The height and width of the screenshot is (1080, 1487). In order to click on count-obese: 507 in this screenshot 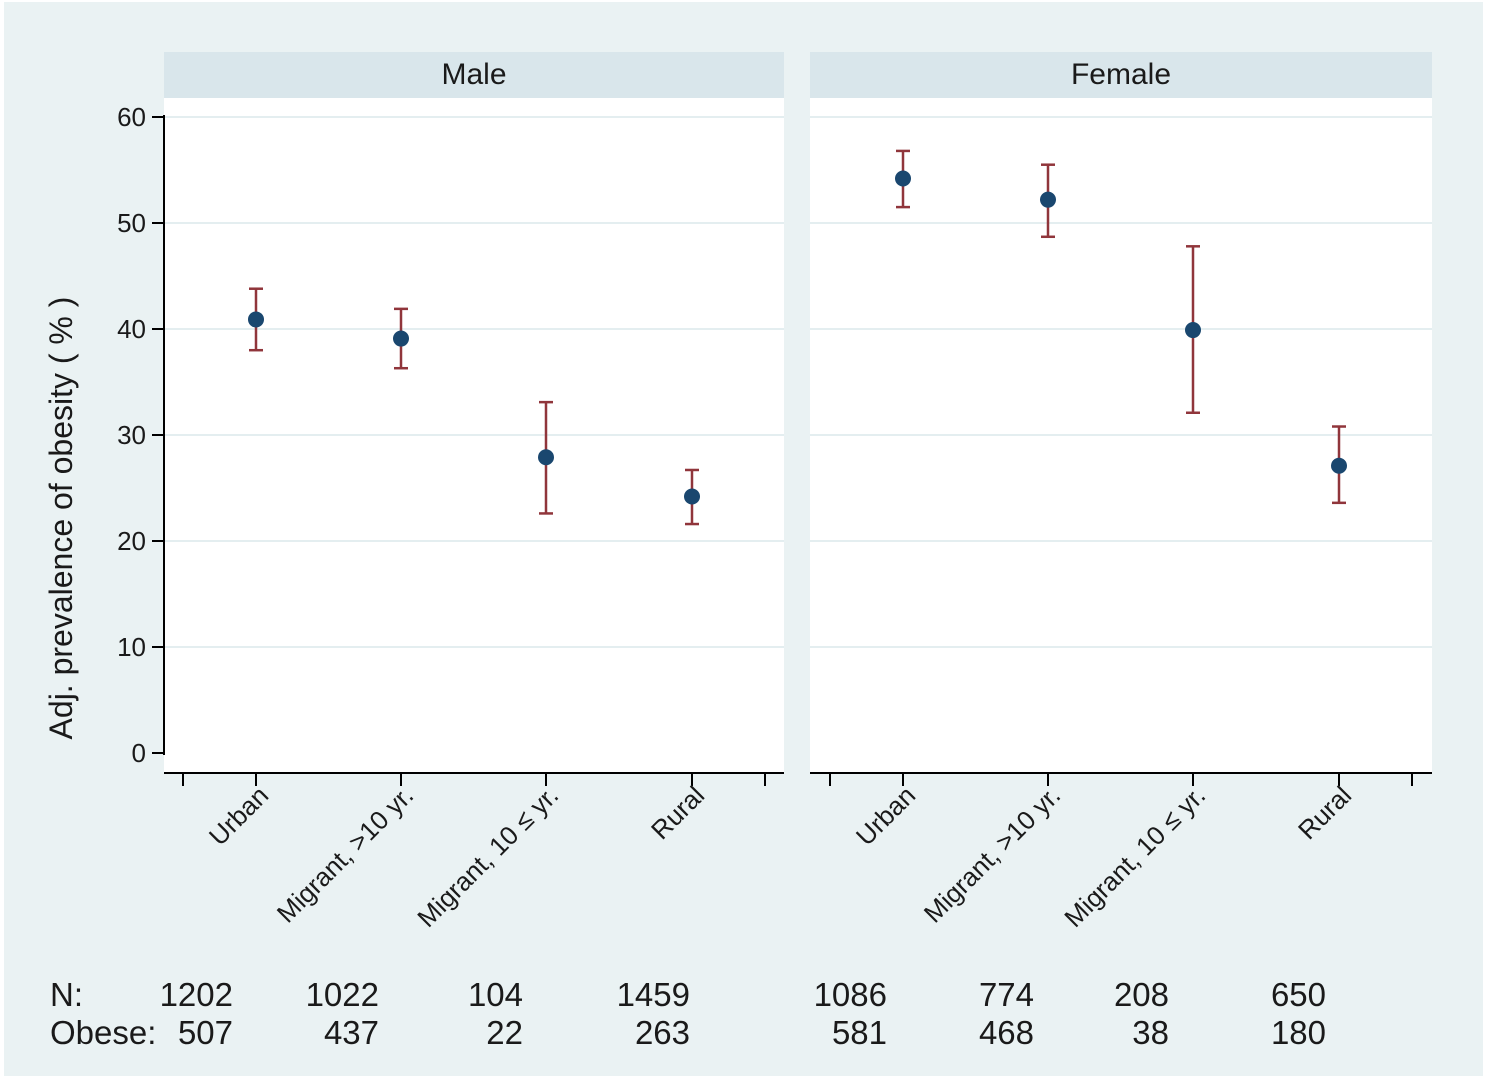, I will do `click(205, 1032)`.